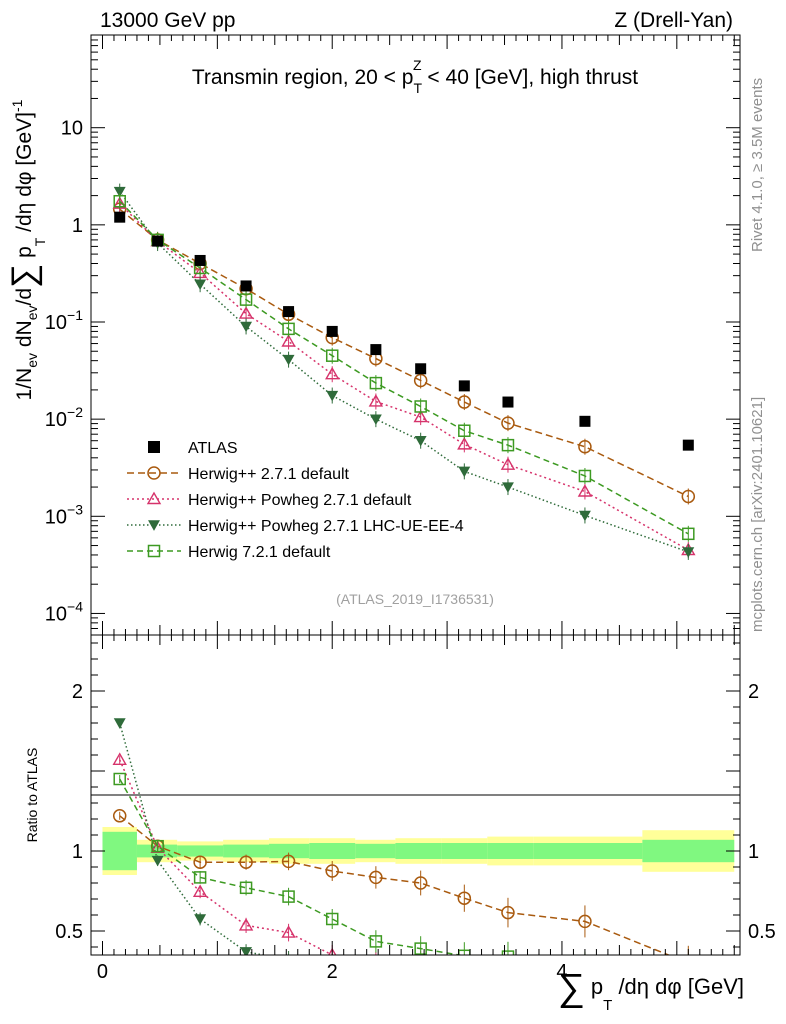 The image size is (786, 1024). I want to click on legend-entry: Herwig++ Powheg 2.7.1 LHC-UE-EE-4, so click(295, 526).